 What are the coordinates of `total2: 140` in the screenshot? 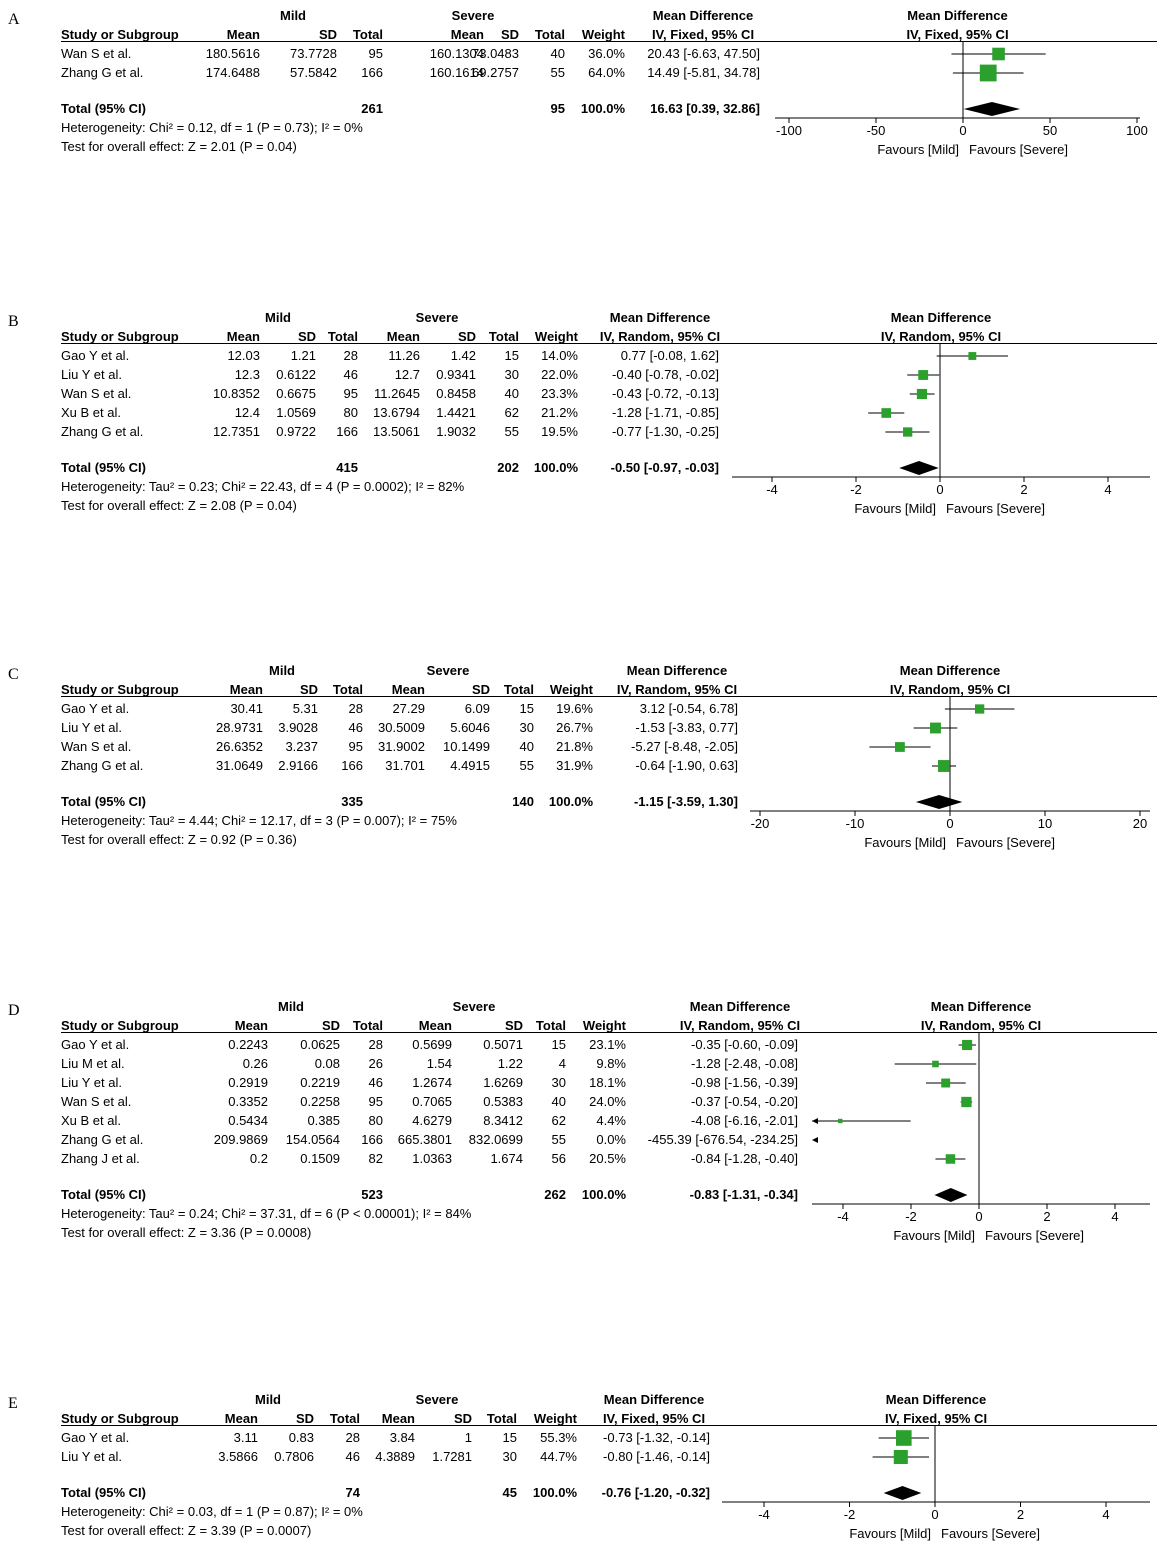 It's located at (523, 801).